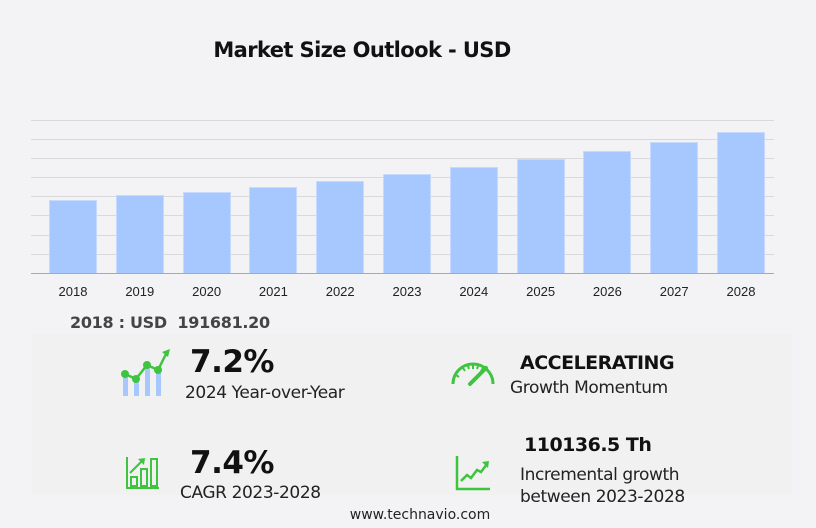 The width and height of the screenshot is (816, 528). Describe the element at coordinates (73, 291) in the screenshot. I see `x-tick-label: 2018` at that location.